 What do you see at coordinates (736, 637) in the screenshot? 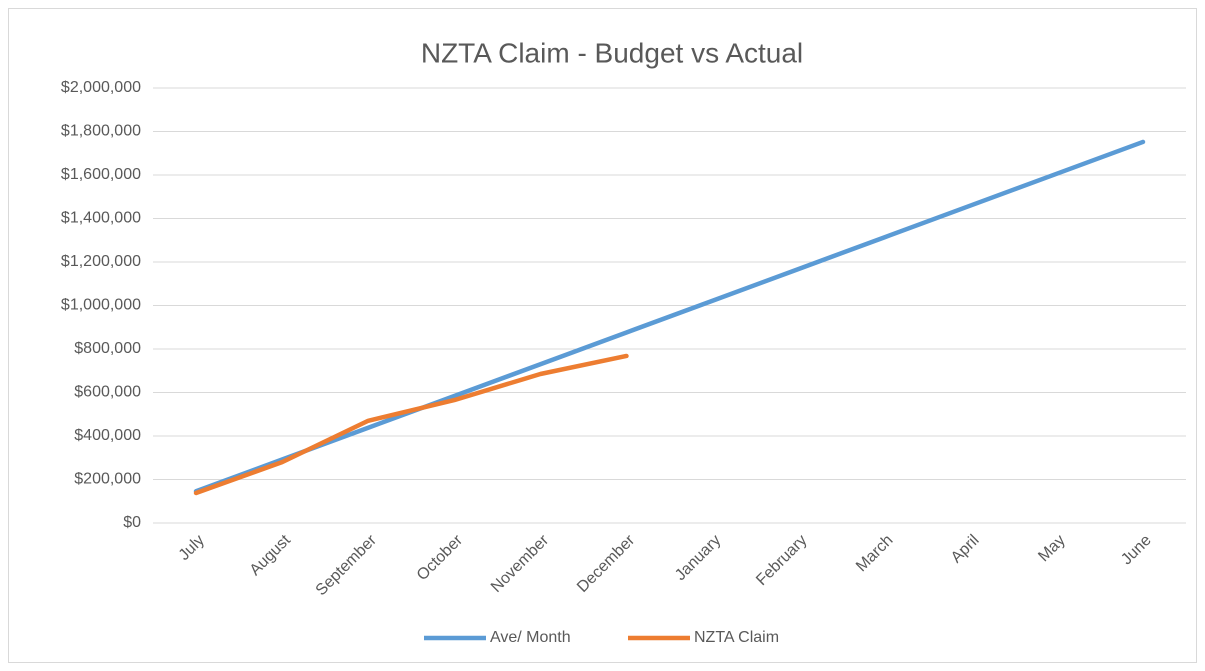
I see `legend-label: NZTA Claim` at bounding box center [736, 637].